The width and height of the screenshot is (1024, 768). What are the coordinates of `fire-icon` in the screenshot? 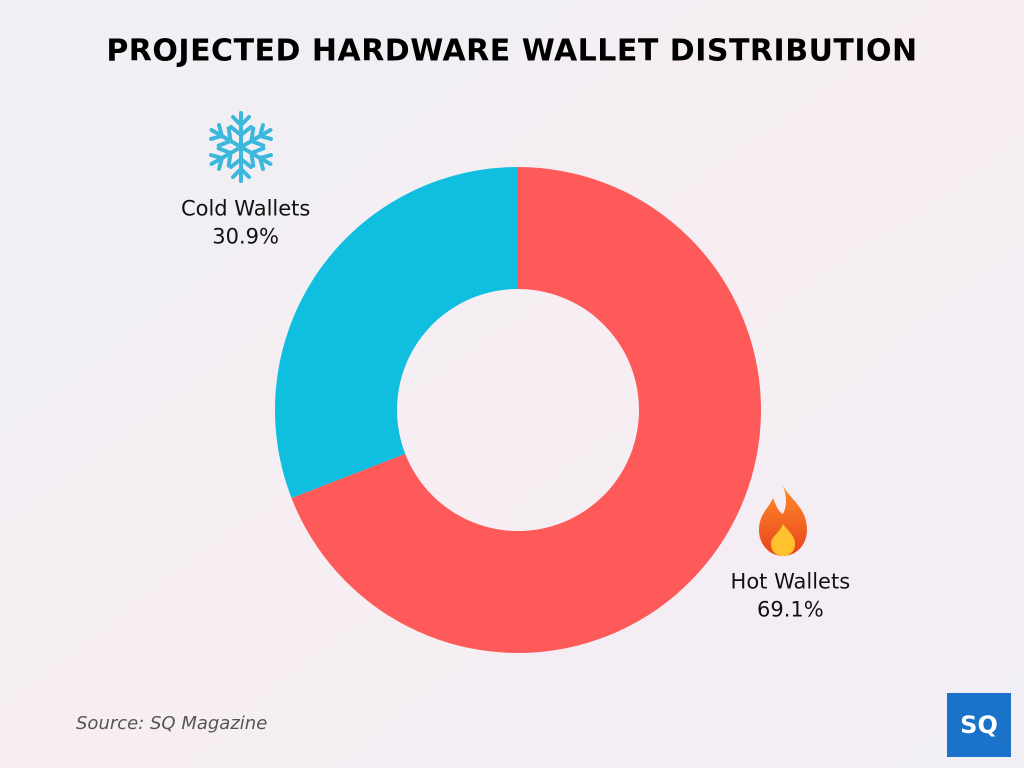 It's located at (783, 521).